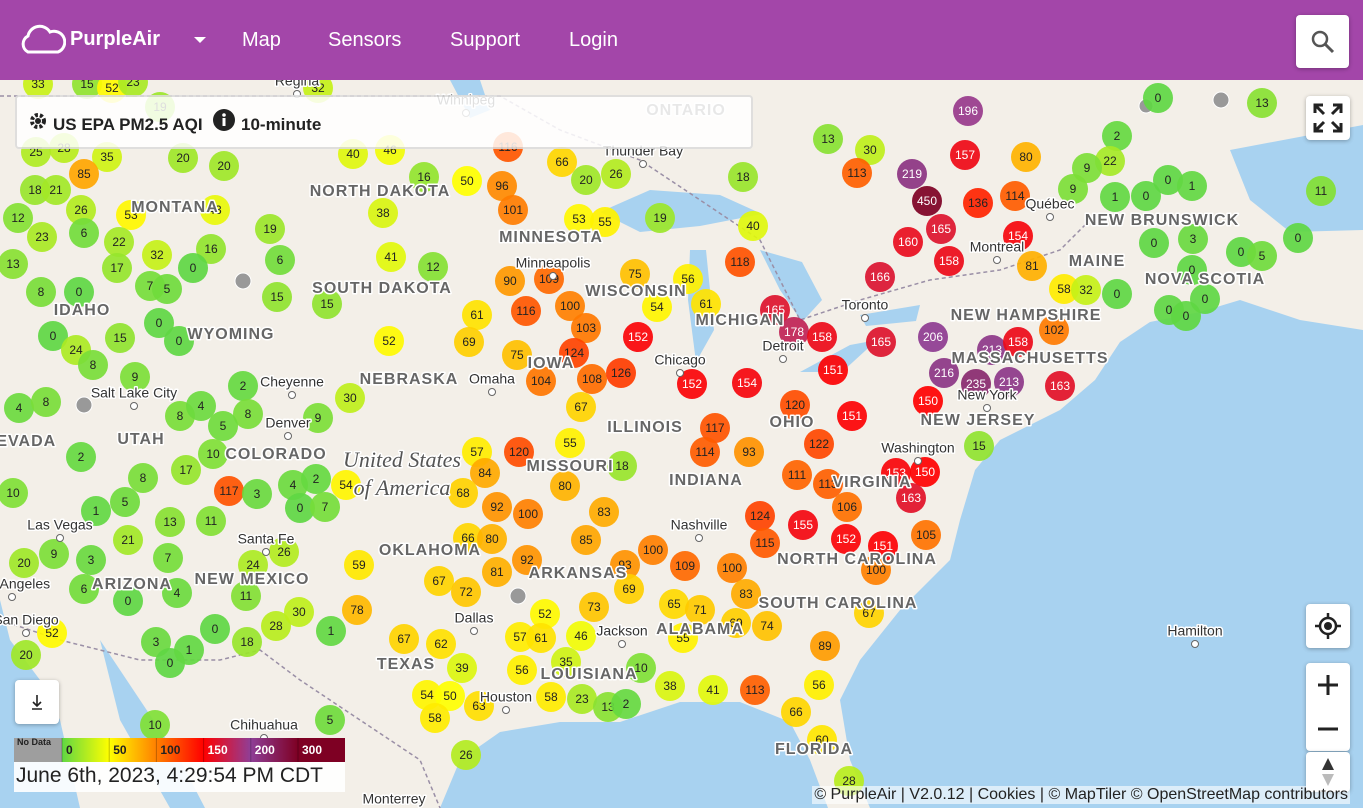  Describe the element at coordinates (439, 581) in the screenshot. I see `sensor: 67` at that location.